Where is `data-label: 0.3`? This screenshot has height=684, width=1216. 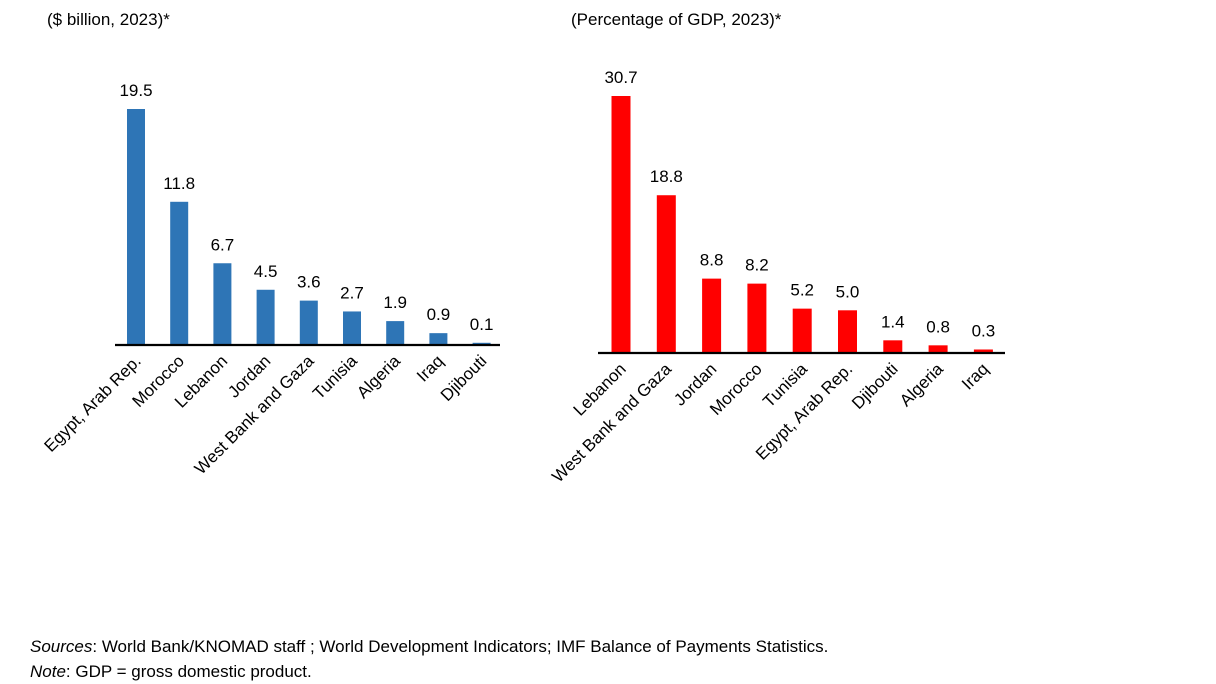 data-label: 0.3 is located at coordinates (984, 330).